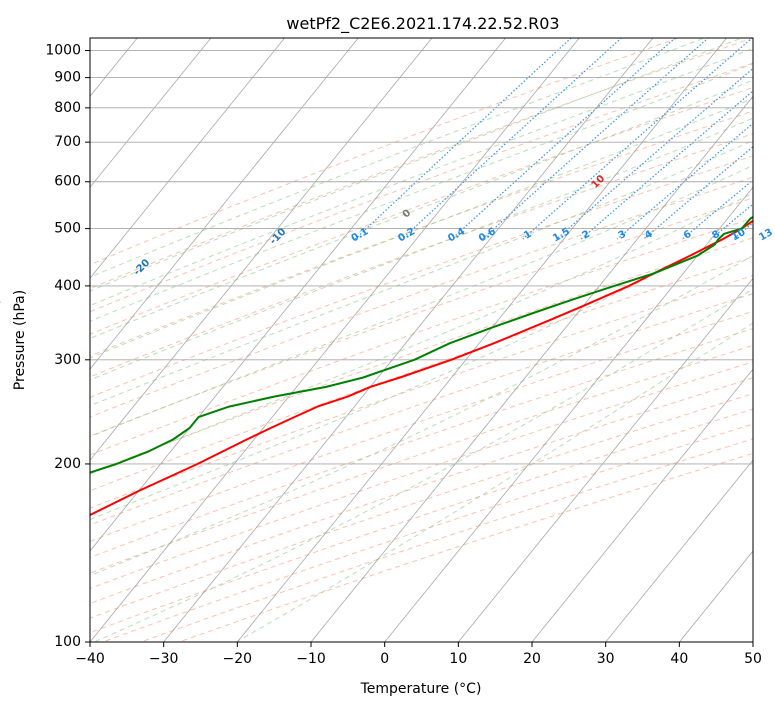 The image size is (775, 708). What do you see at coordinates (679, 659) in the screenshot?
I see `x-tick-label: 40` at bounding box center [679, 659].